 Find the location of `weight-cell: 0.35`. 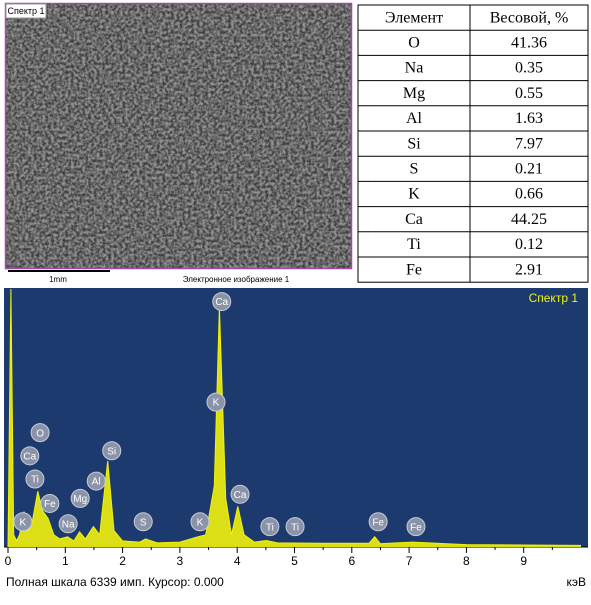

weight-cell: 0.35 is located at coordinates (529, 68).